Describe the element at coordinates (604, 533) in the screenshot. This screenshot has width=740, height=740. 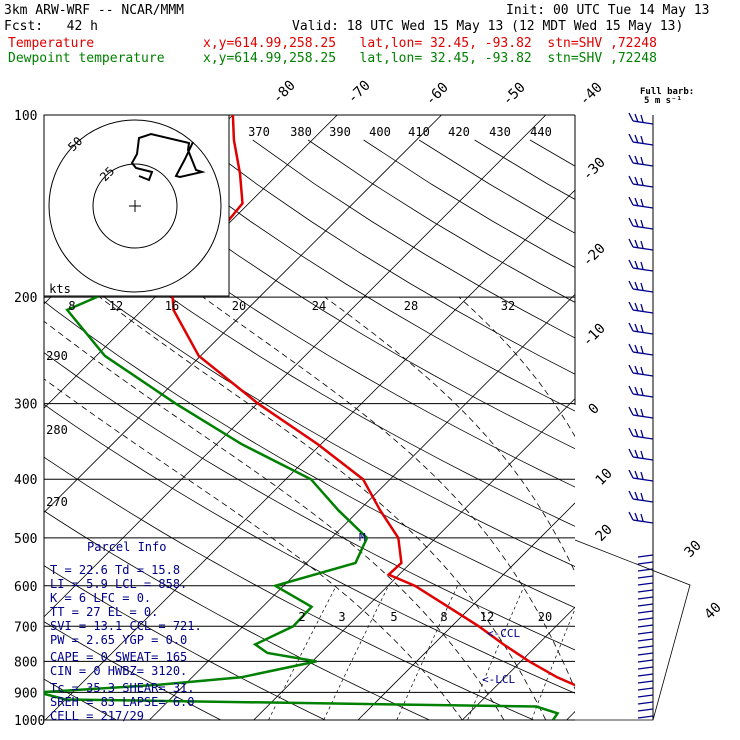
I see `isotherm-label: 20` at that location.